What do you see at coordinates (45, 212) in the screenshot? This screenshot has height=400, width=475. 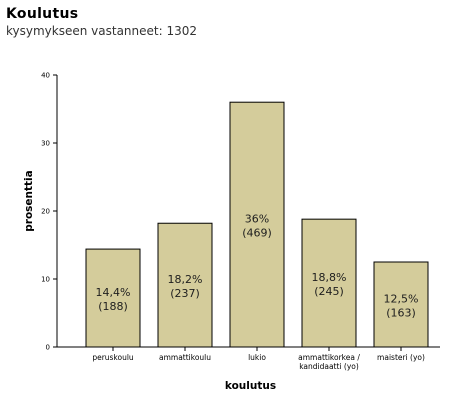 I see `y-tick-label: 20` at bounding box center [45, 212].